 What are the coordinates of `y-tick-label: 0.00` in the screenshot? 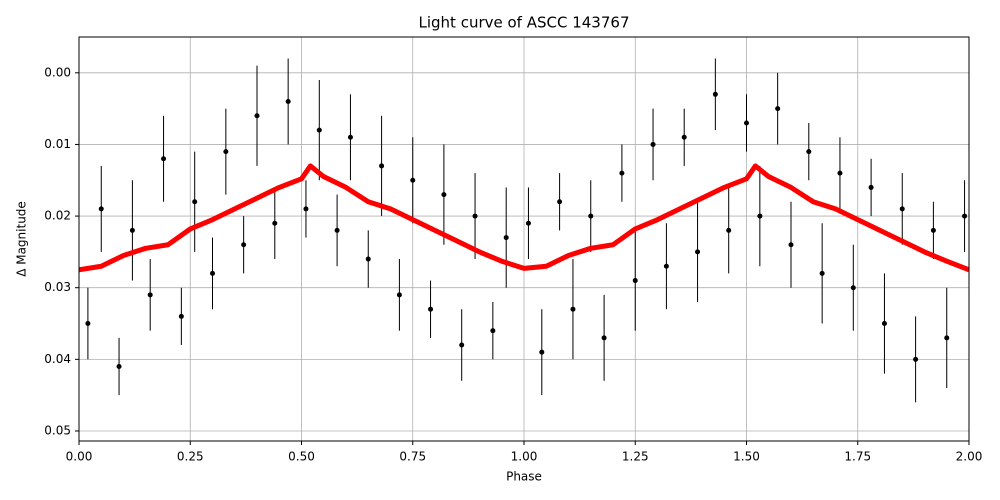 It's located at (57, 72).